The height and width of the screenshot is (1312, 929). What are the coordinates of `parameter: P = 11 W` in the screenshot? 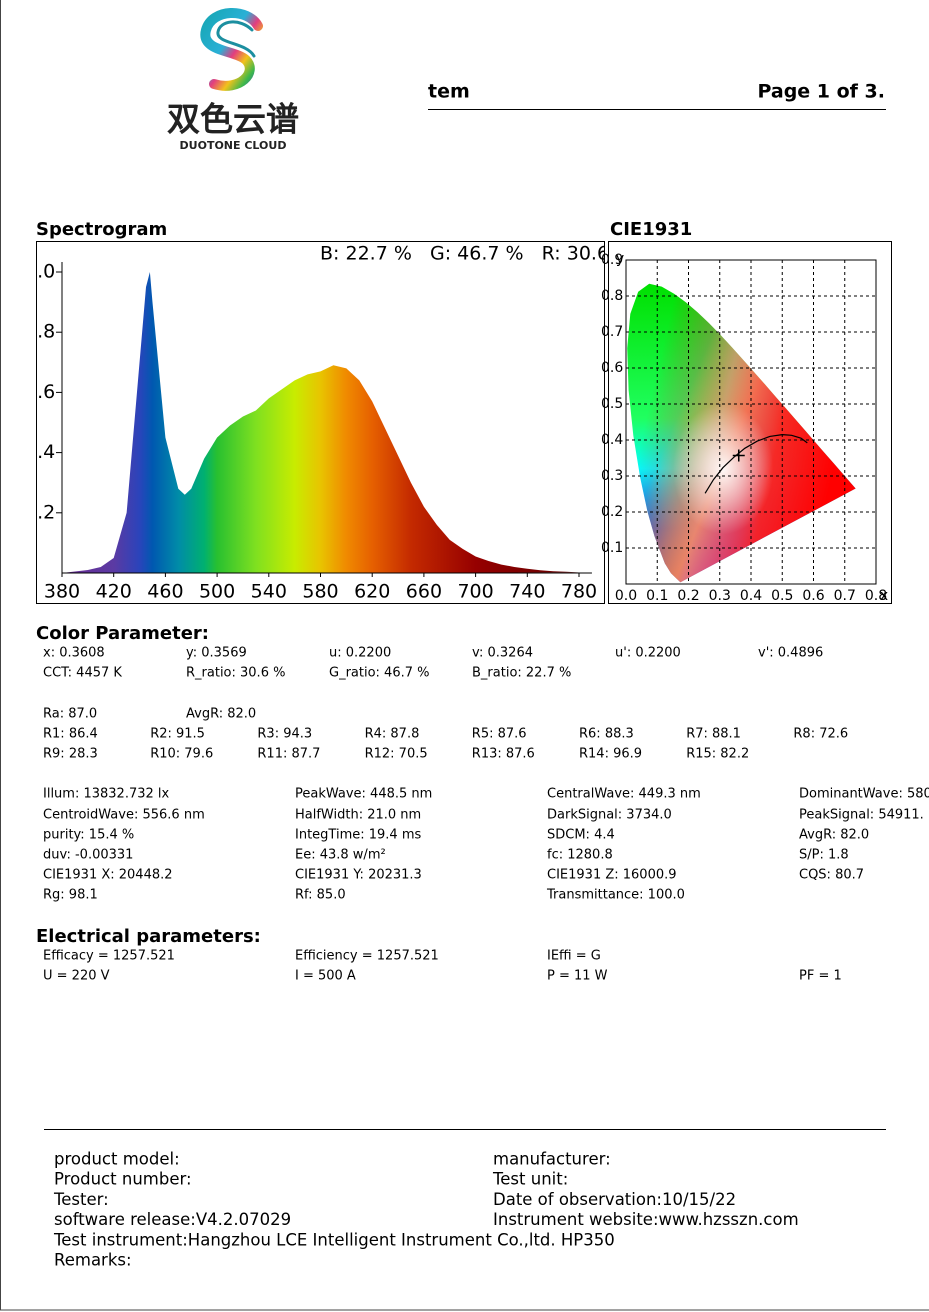 It's located at (577, 976).